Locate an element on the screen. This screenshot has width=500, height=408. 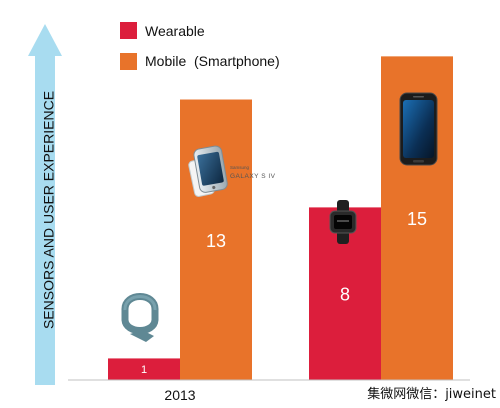
data-label-wearable-0: 1 is located at coordinates (144, 370).